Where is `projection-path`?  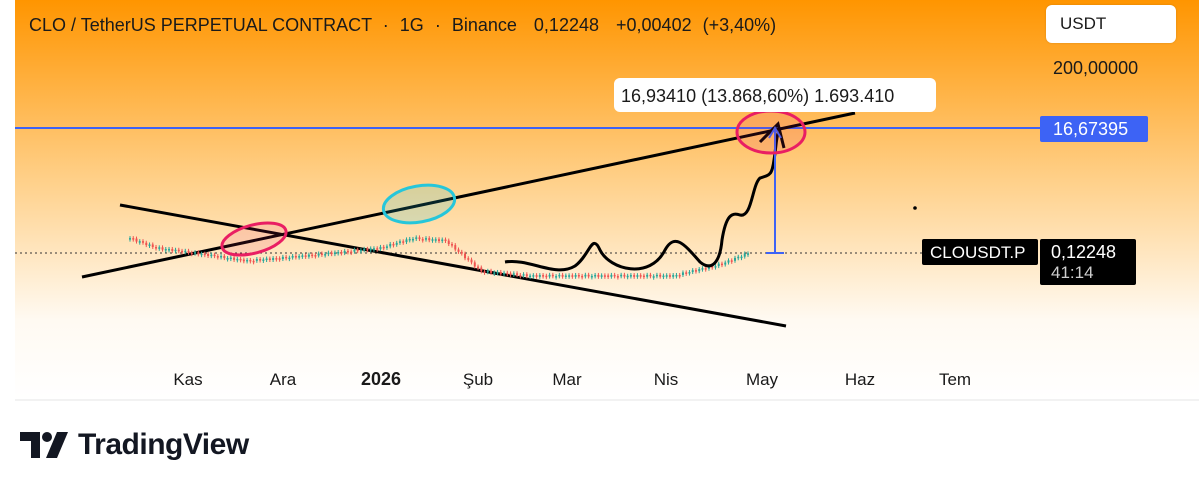
projection-path is located at coordinates (642, 202).